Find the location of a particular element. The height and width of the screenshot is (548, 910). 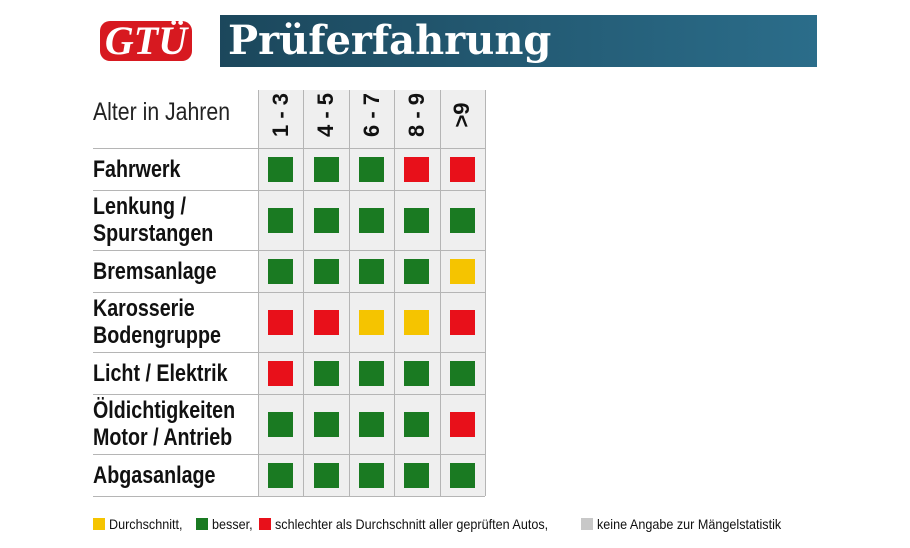

row-label: Öldichtigkeiten is located at coordinates (164, 410).